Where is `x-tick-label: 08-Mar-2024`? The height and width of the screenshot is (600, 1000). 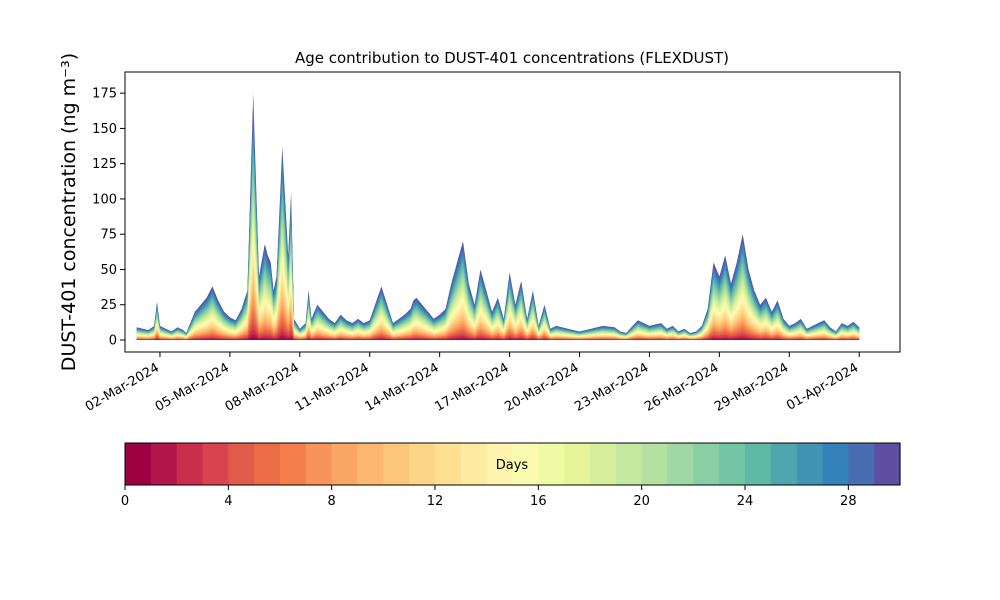
x-tick-label: 08-Mar-2024 is located at coordinates (262, 387).